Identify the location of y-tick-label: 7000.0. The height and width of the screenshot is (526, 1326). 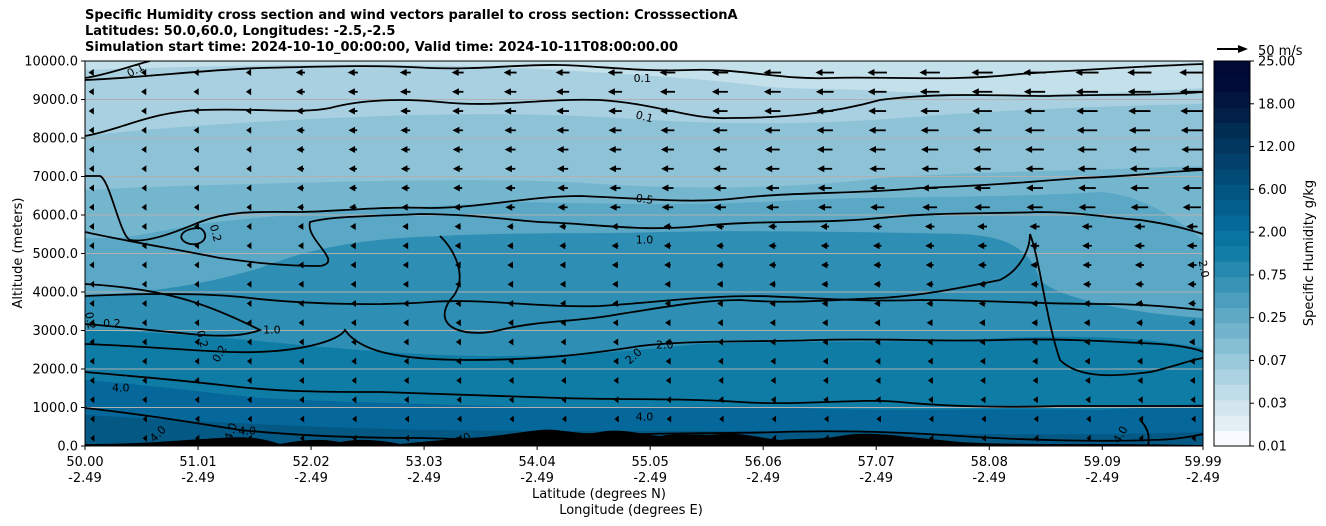
(56, 177).